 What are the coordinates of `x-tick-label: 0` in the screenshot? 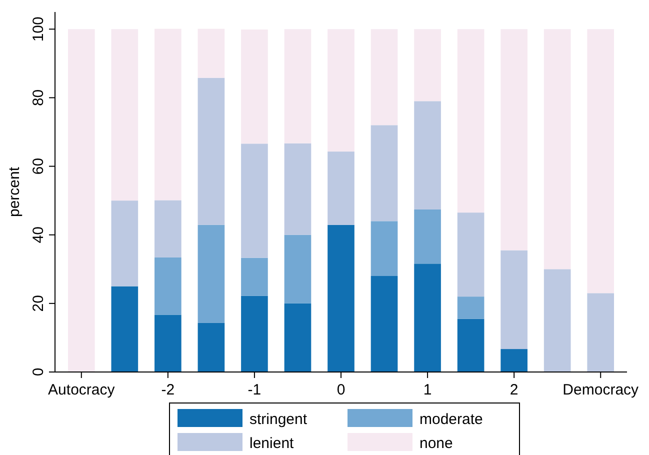 It's located at (341, 390).